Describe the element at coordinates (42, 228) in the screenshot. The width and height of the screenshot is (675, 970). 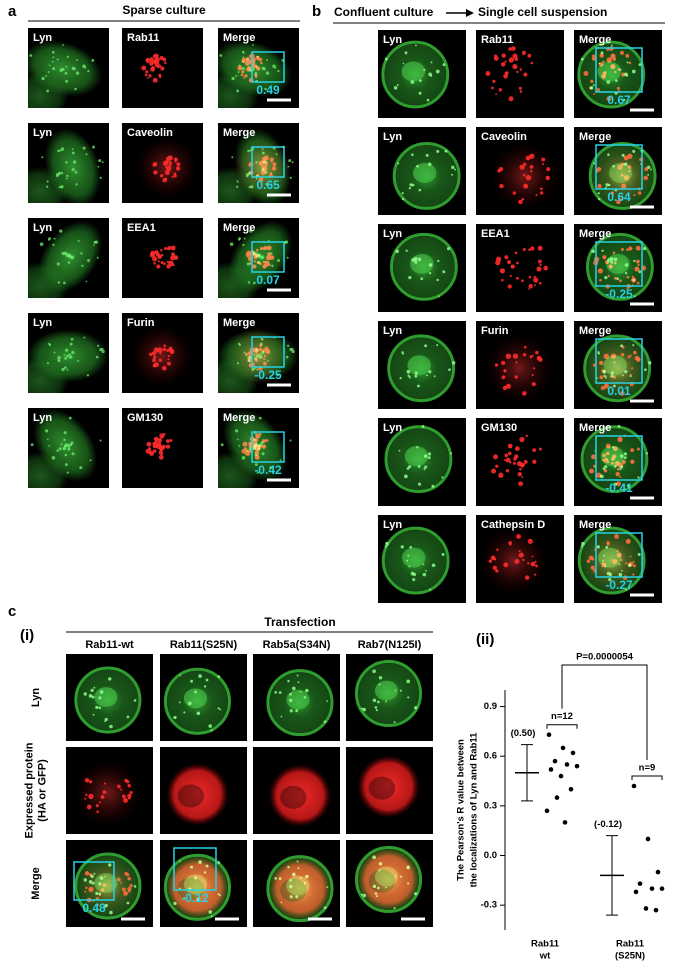
I see `channel-label: Lyn` at that location.